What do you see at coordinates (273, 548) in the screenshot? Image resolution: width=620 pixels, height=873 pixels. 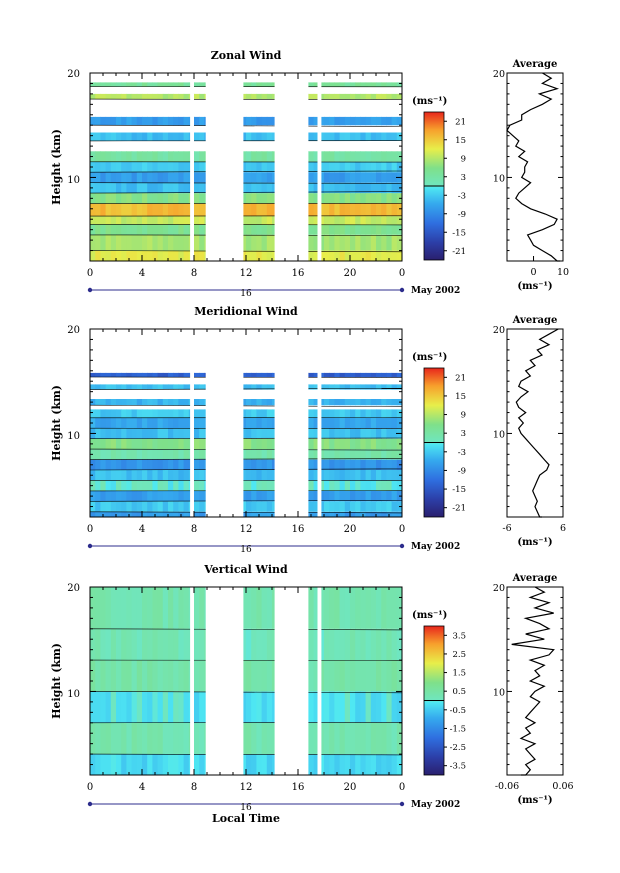 I see `date-bar: 16 May 2002` at bounding box center [273, 548].